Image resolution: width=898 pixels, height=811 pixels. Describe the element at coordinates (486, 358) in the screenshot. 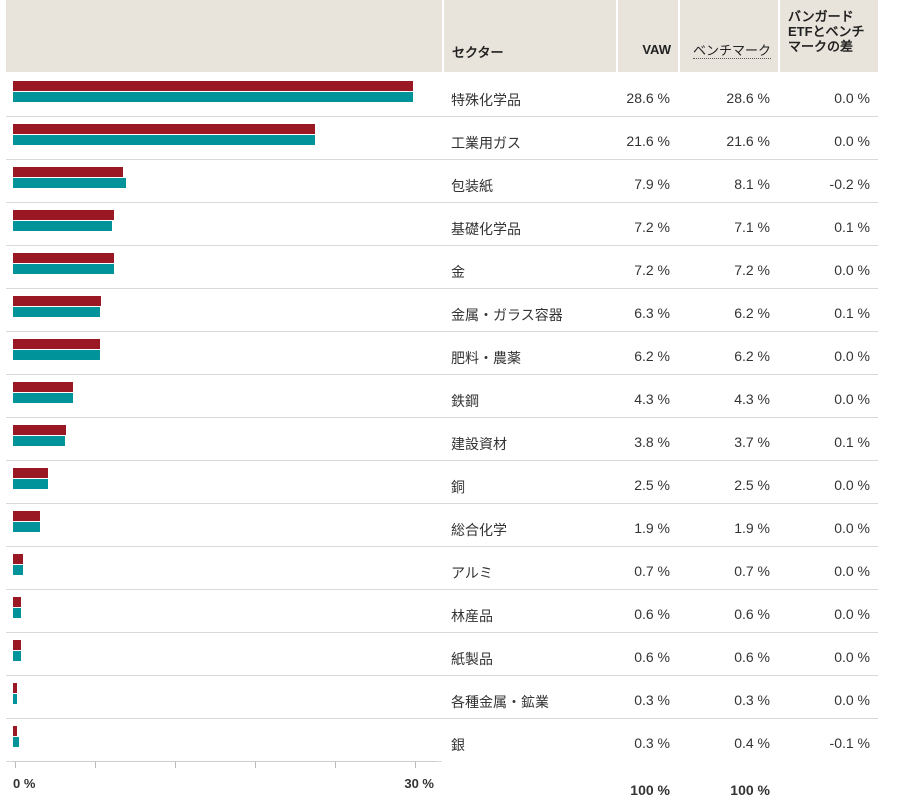

I see `sector-label: 肥料・農薬` at that location.